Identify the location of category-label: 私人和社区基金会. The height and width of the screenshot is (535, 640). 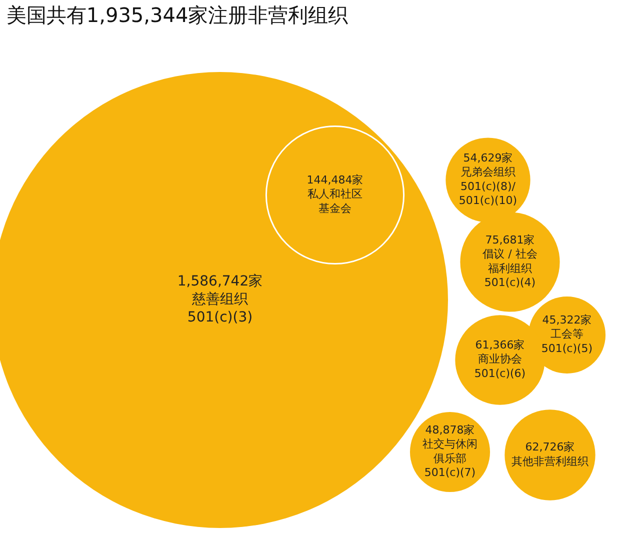
(335, 202).